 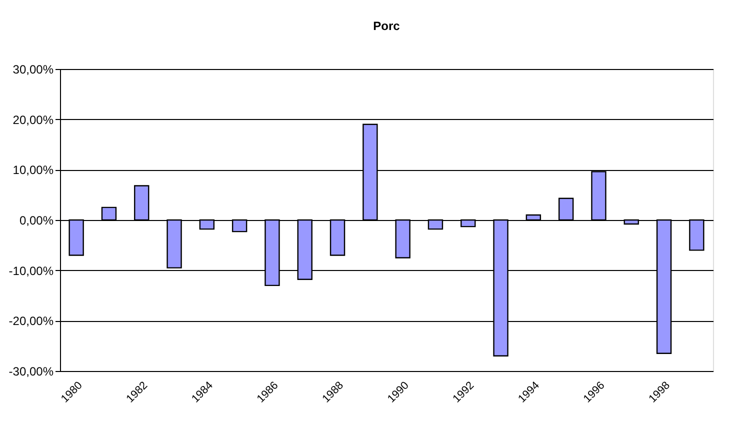 What do you see at coordinates (31, 371) in the screenshot?
I see `y-tick-label: -30,00%` at bounding box center [31, 371].